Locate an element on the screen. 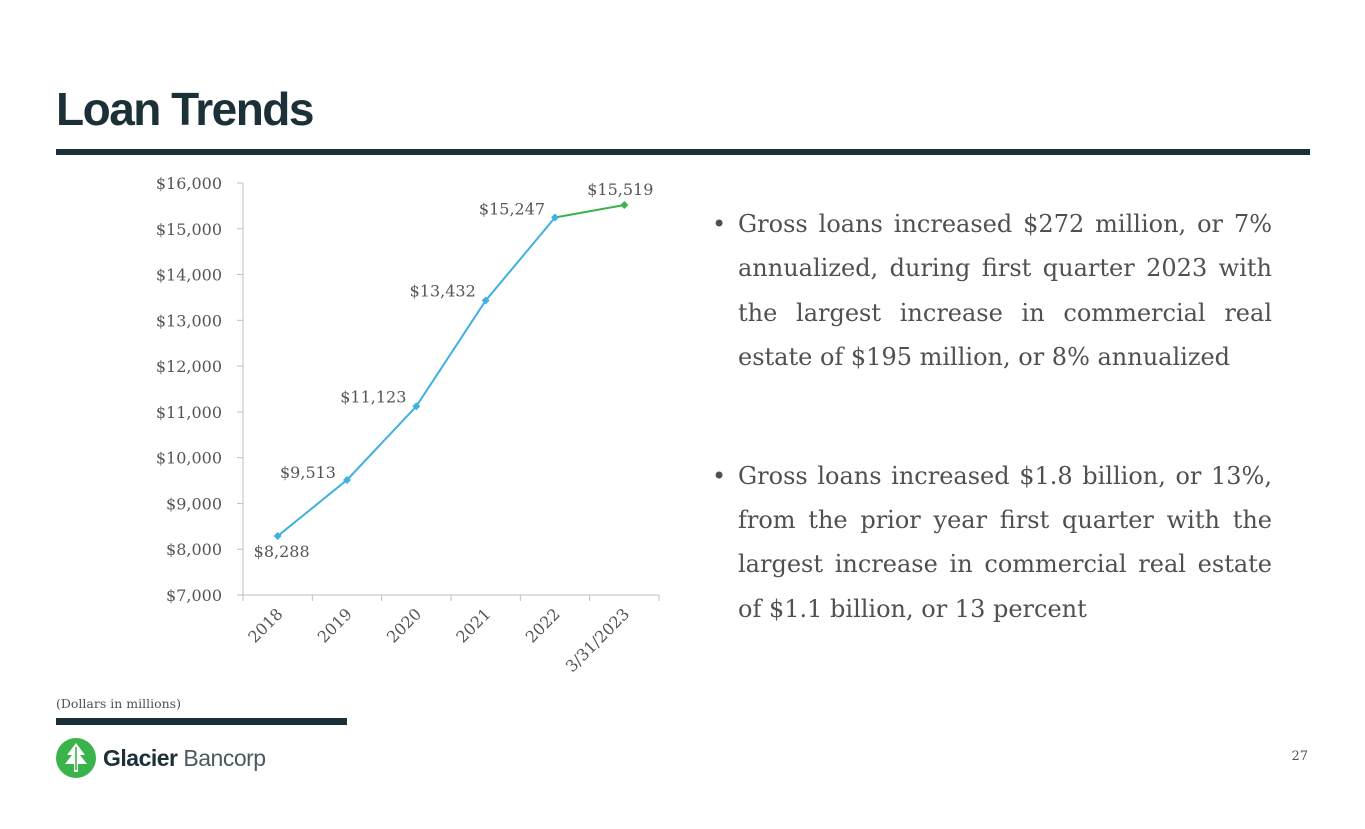  page-number: 27 is located at coordinates (1299, 756).